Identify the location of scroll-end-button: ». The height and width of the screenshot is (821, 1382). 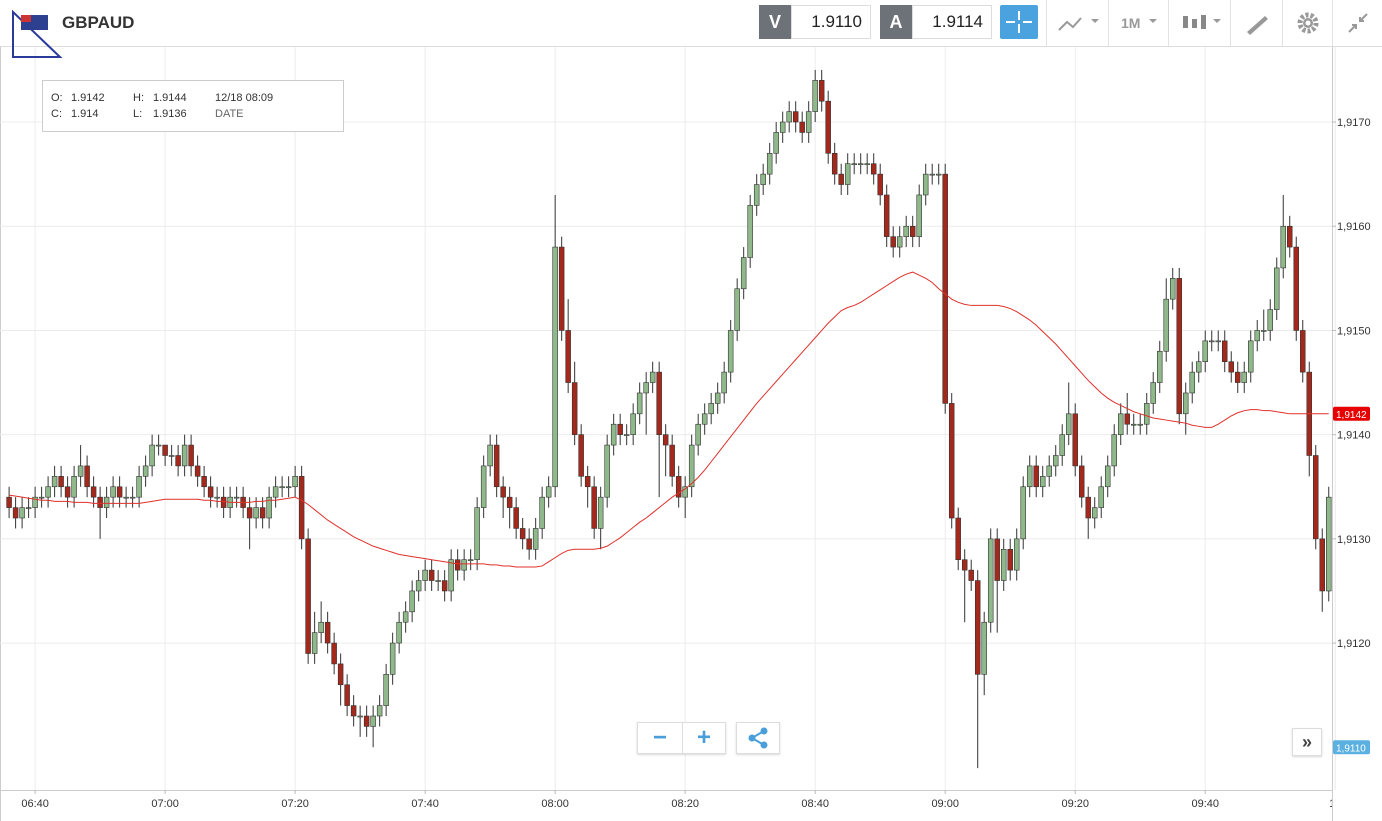
(1307, 742).